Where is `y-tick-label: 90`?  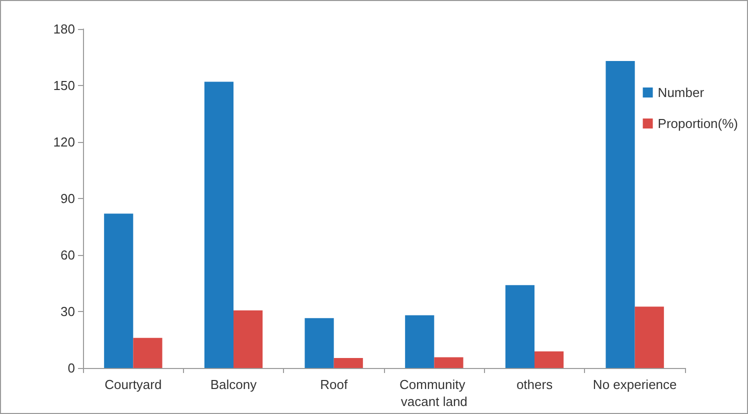 y-tick-label: 90 is located at coordinates (67, 198).